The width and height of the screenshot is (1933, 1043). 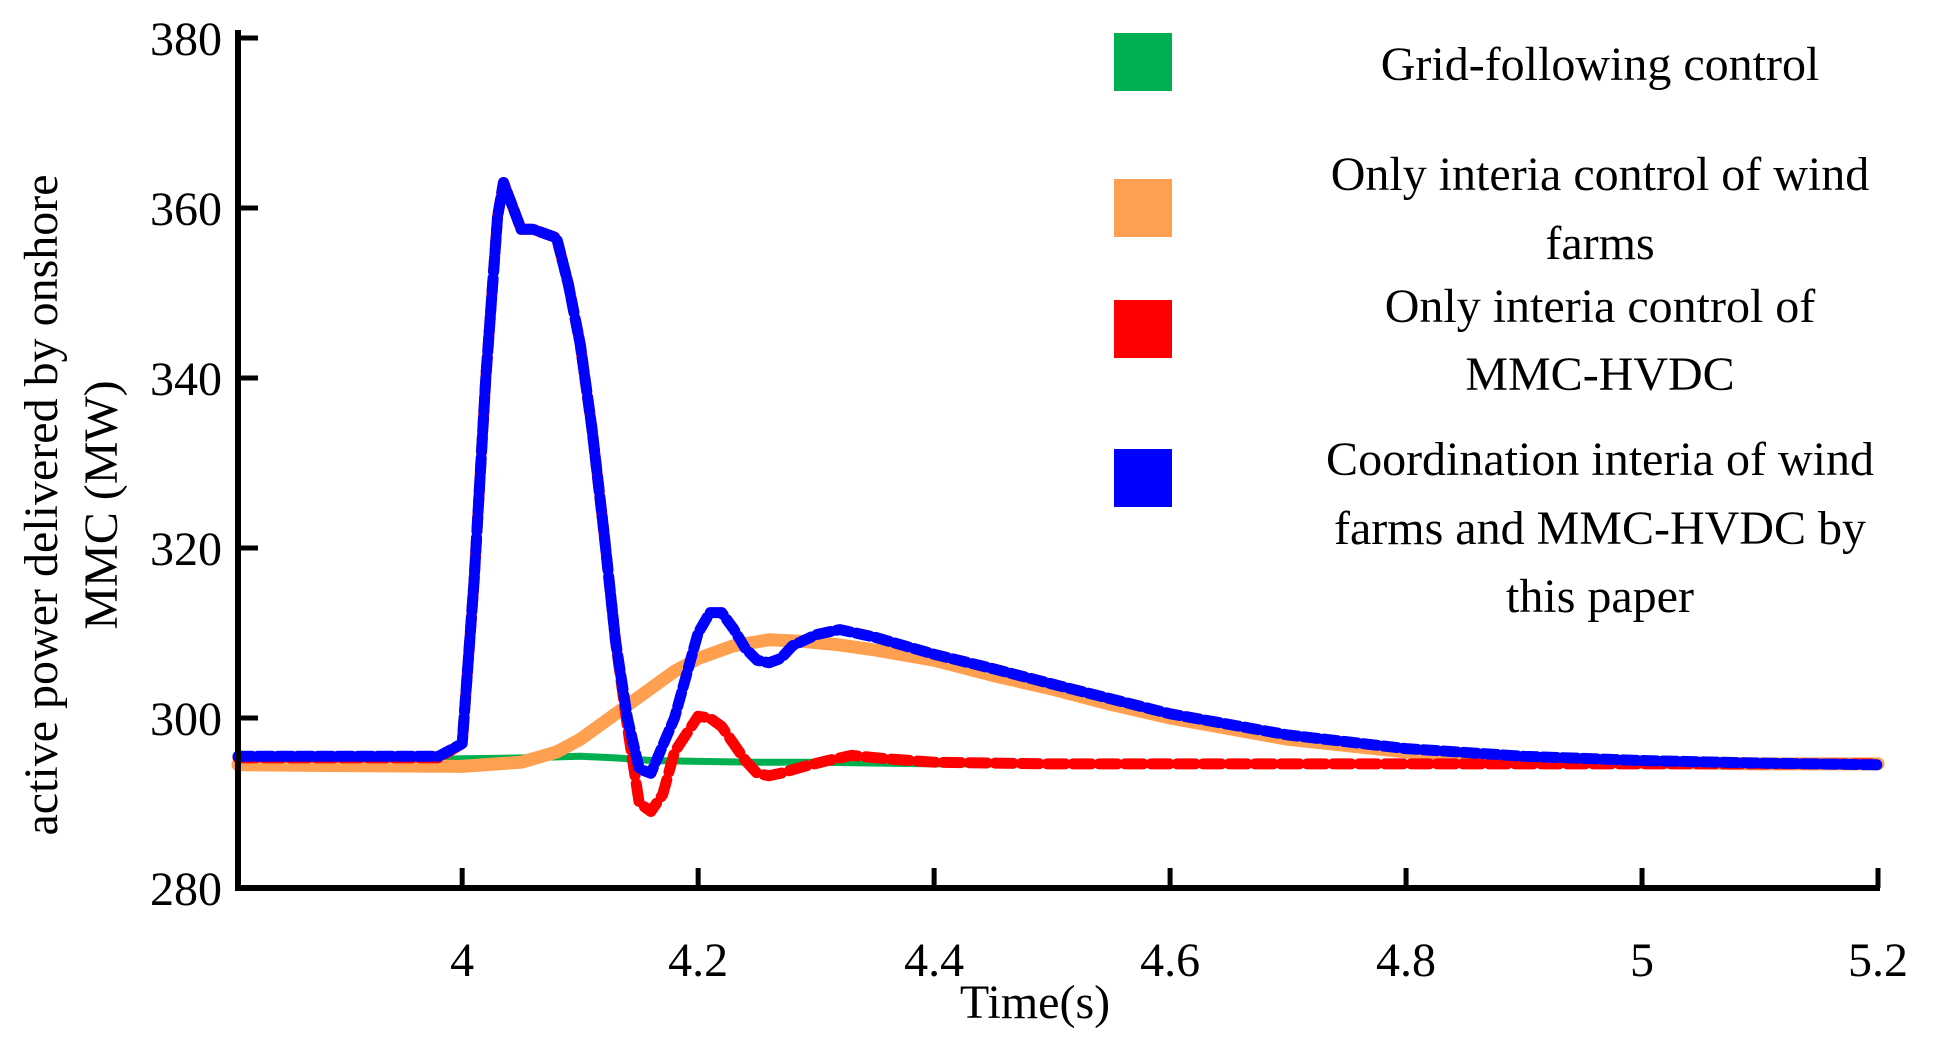 What do you see at coordinates (186, 889) in the screenshot?
I see `y-tick-label: 280` at bounding box center [186, 889].